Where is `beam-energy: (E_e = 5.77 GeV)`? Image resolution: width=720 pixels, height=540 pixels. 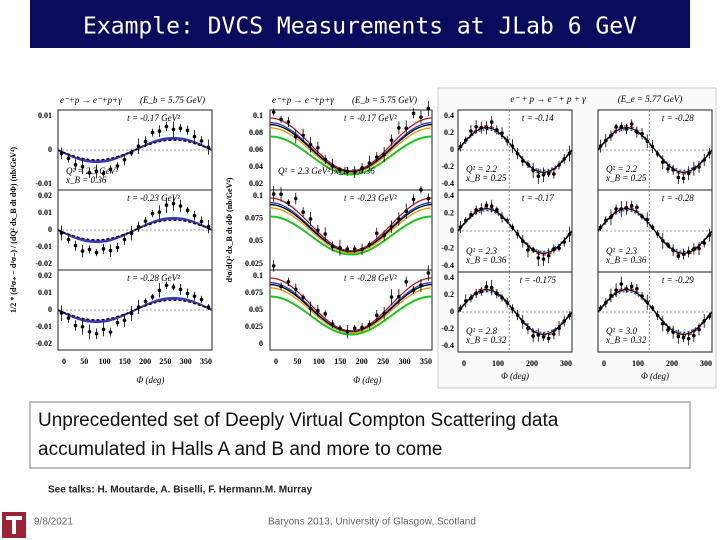 beam-energy: (E_e = 5.77 GeV) is located at coordinates (650, 99).